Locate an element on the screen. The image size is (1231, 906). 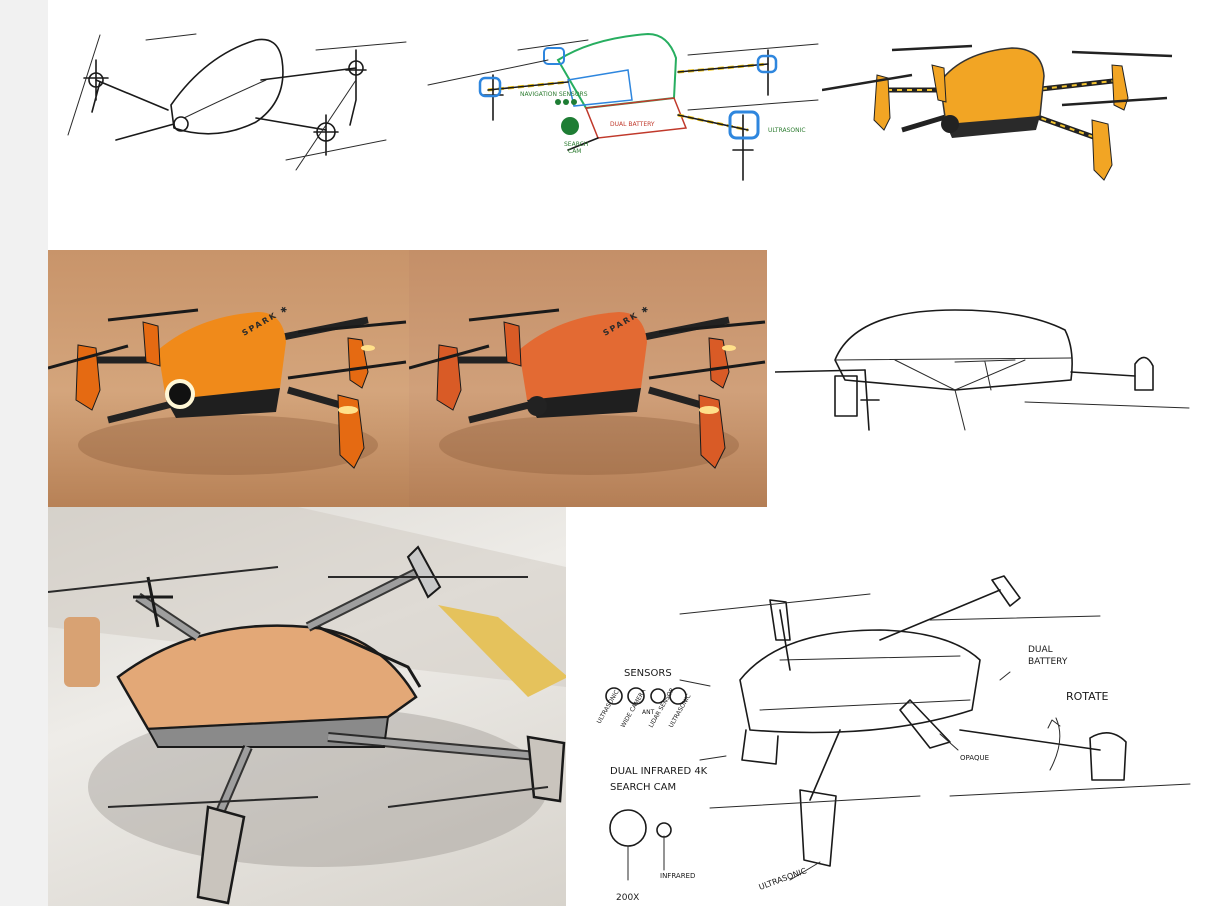
search-cam-label-line2: SEARCH CAM is located at coordinates (643, 787).